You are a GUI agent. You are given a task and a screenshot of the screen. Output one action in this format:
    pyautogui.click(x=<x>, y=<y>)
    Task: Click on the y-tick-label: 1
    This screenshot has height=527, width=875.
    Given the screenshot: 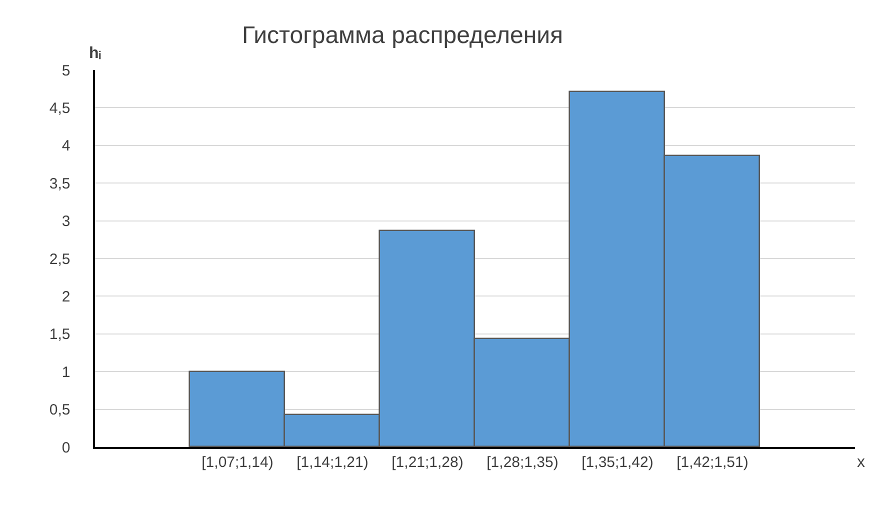 What is the action you would take?
    pyautogui.click(x=66, y=372)
    